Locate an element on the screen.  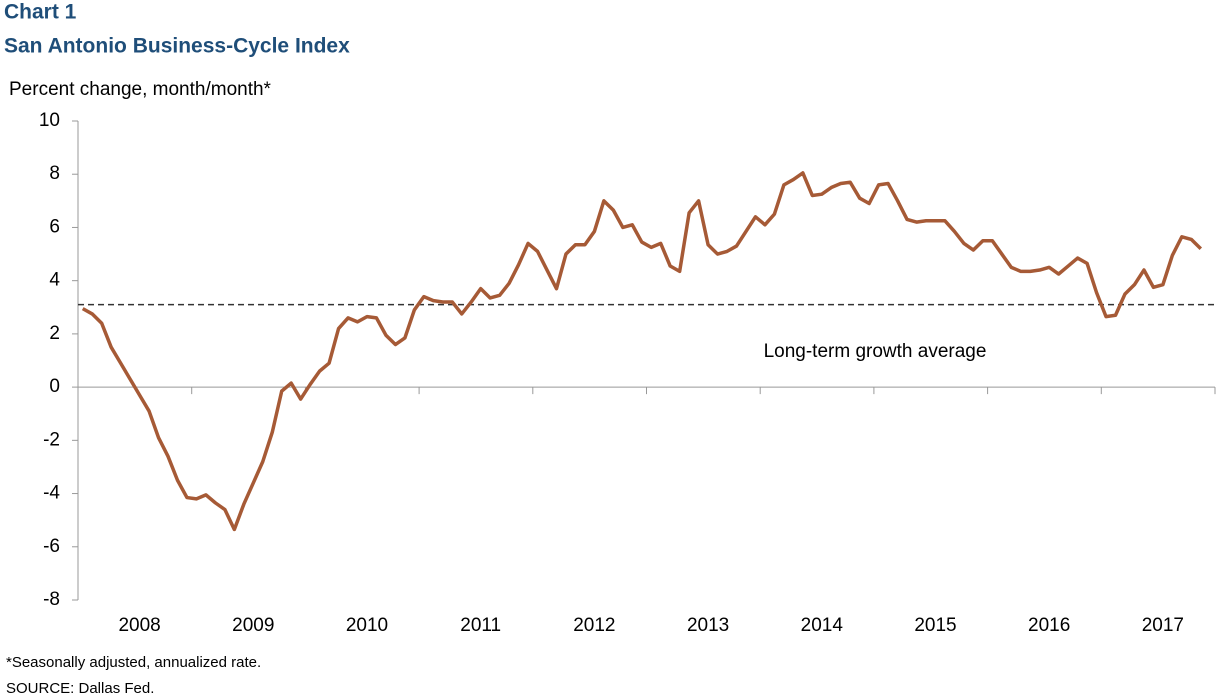
chart-title: Chart 1 is located at coordinates (40, 12).